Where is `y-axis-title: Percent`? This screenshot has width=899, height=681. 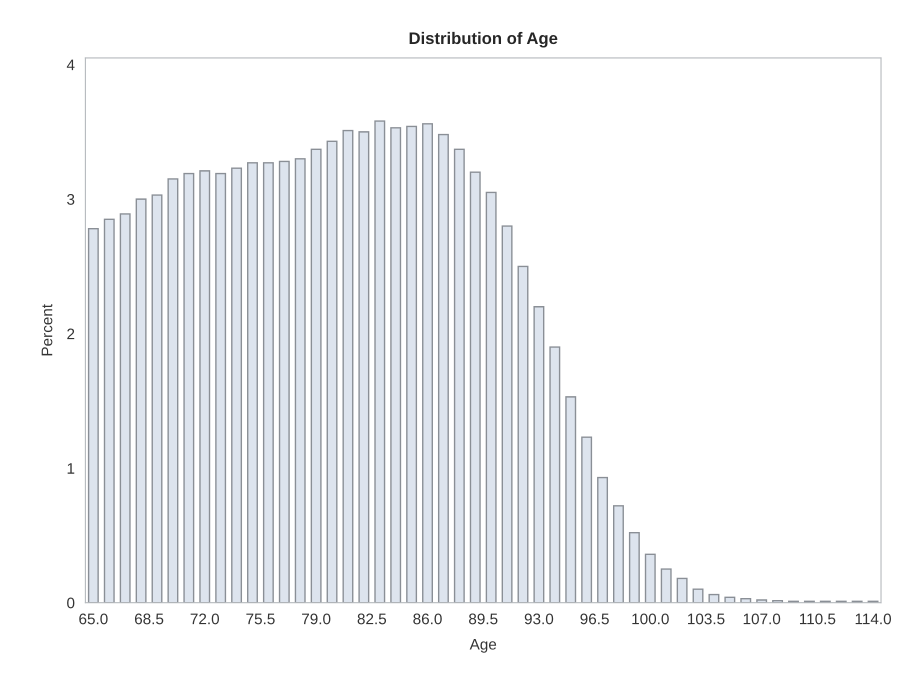
y-axis-title: Percent is located at coordinates (47, 330).